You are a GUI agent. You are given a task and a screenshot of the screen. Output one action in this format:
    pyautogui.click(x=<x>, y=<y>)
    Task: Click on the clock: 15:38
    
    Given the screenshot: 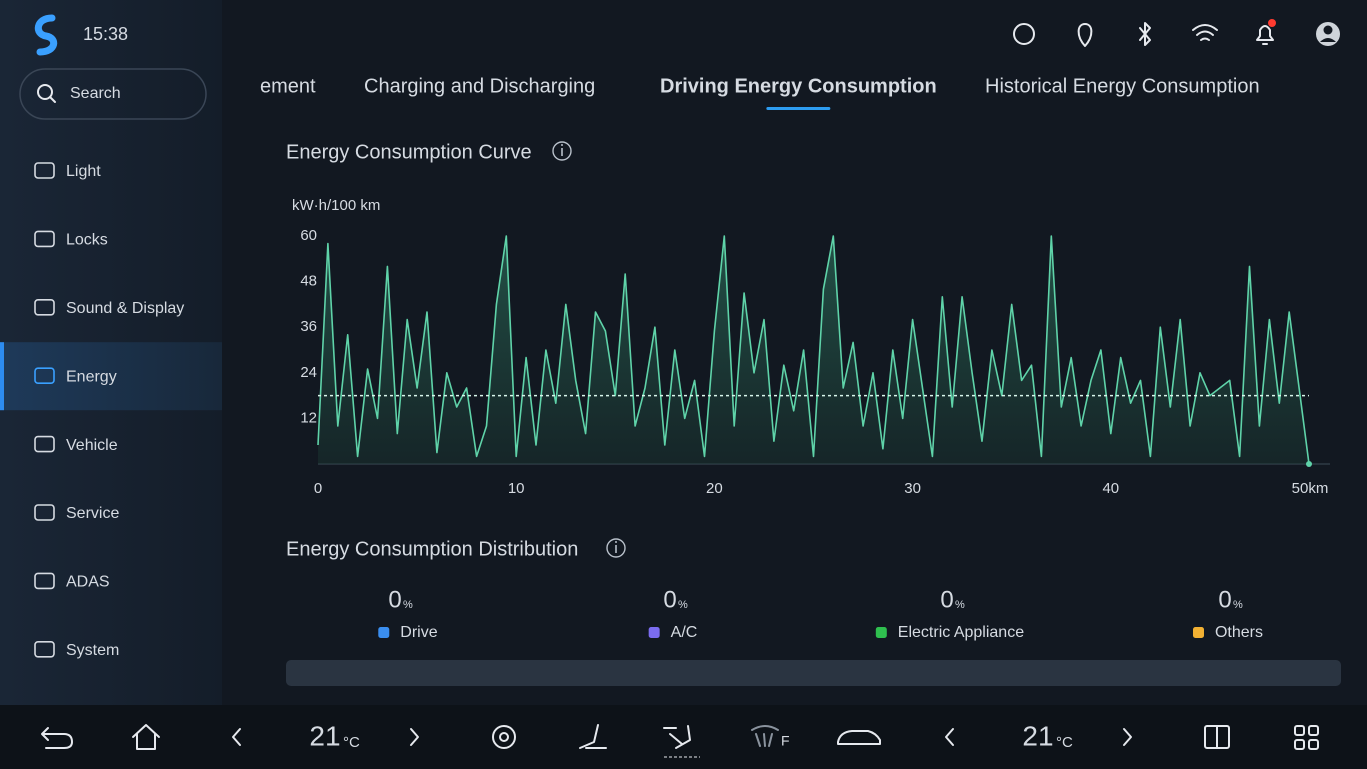 What is the action you would take?
    pyautogui.click(x=105, y=34)
    